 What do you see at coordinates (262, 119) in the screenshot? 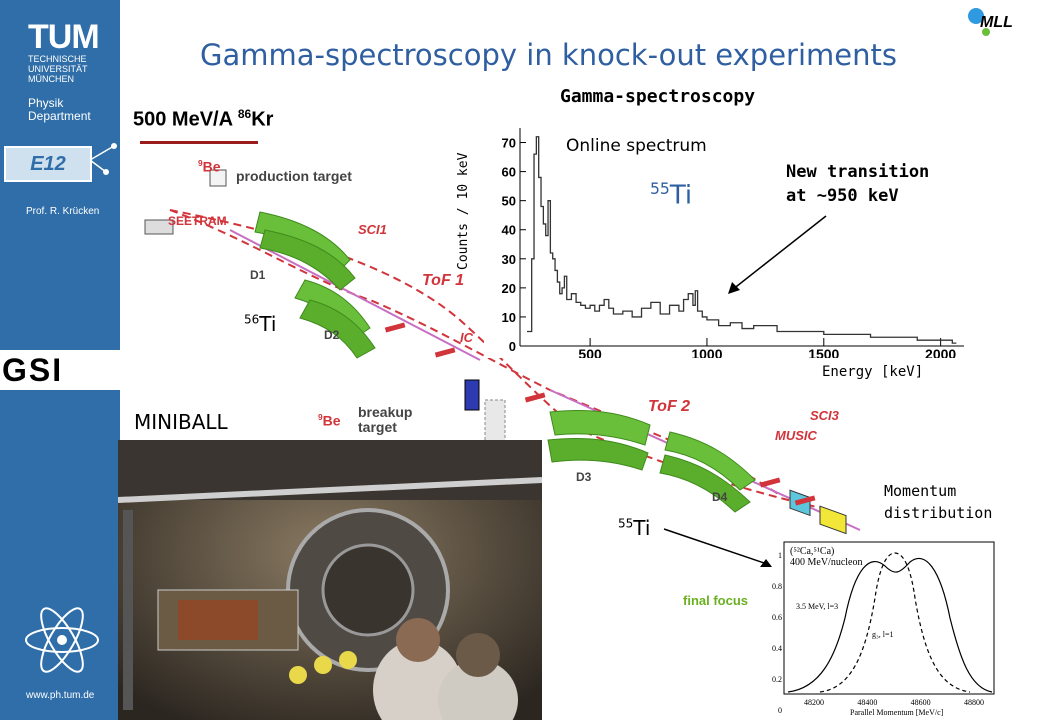
I see `beam-element: Kr` at bounding box center [262, 119].